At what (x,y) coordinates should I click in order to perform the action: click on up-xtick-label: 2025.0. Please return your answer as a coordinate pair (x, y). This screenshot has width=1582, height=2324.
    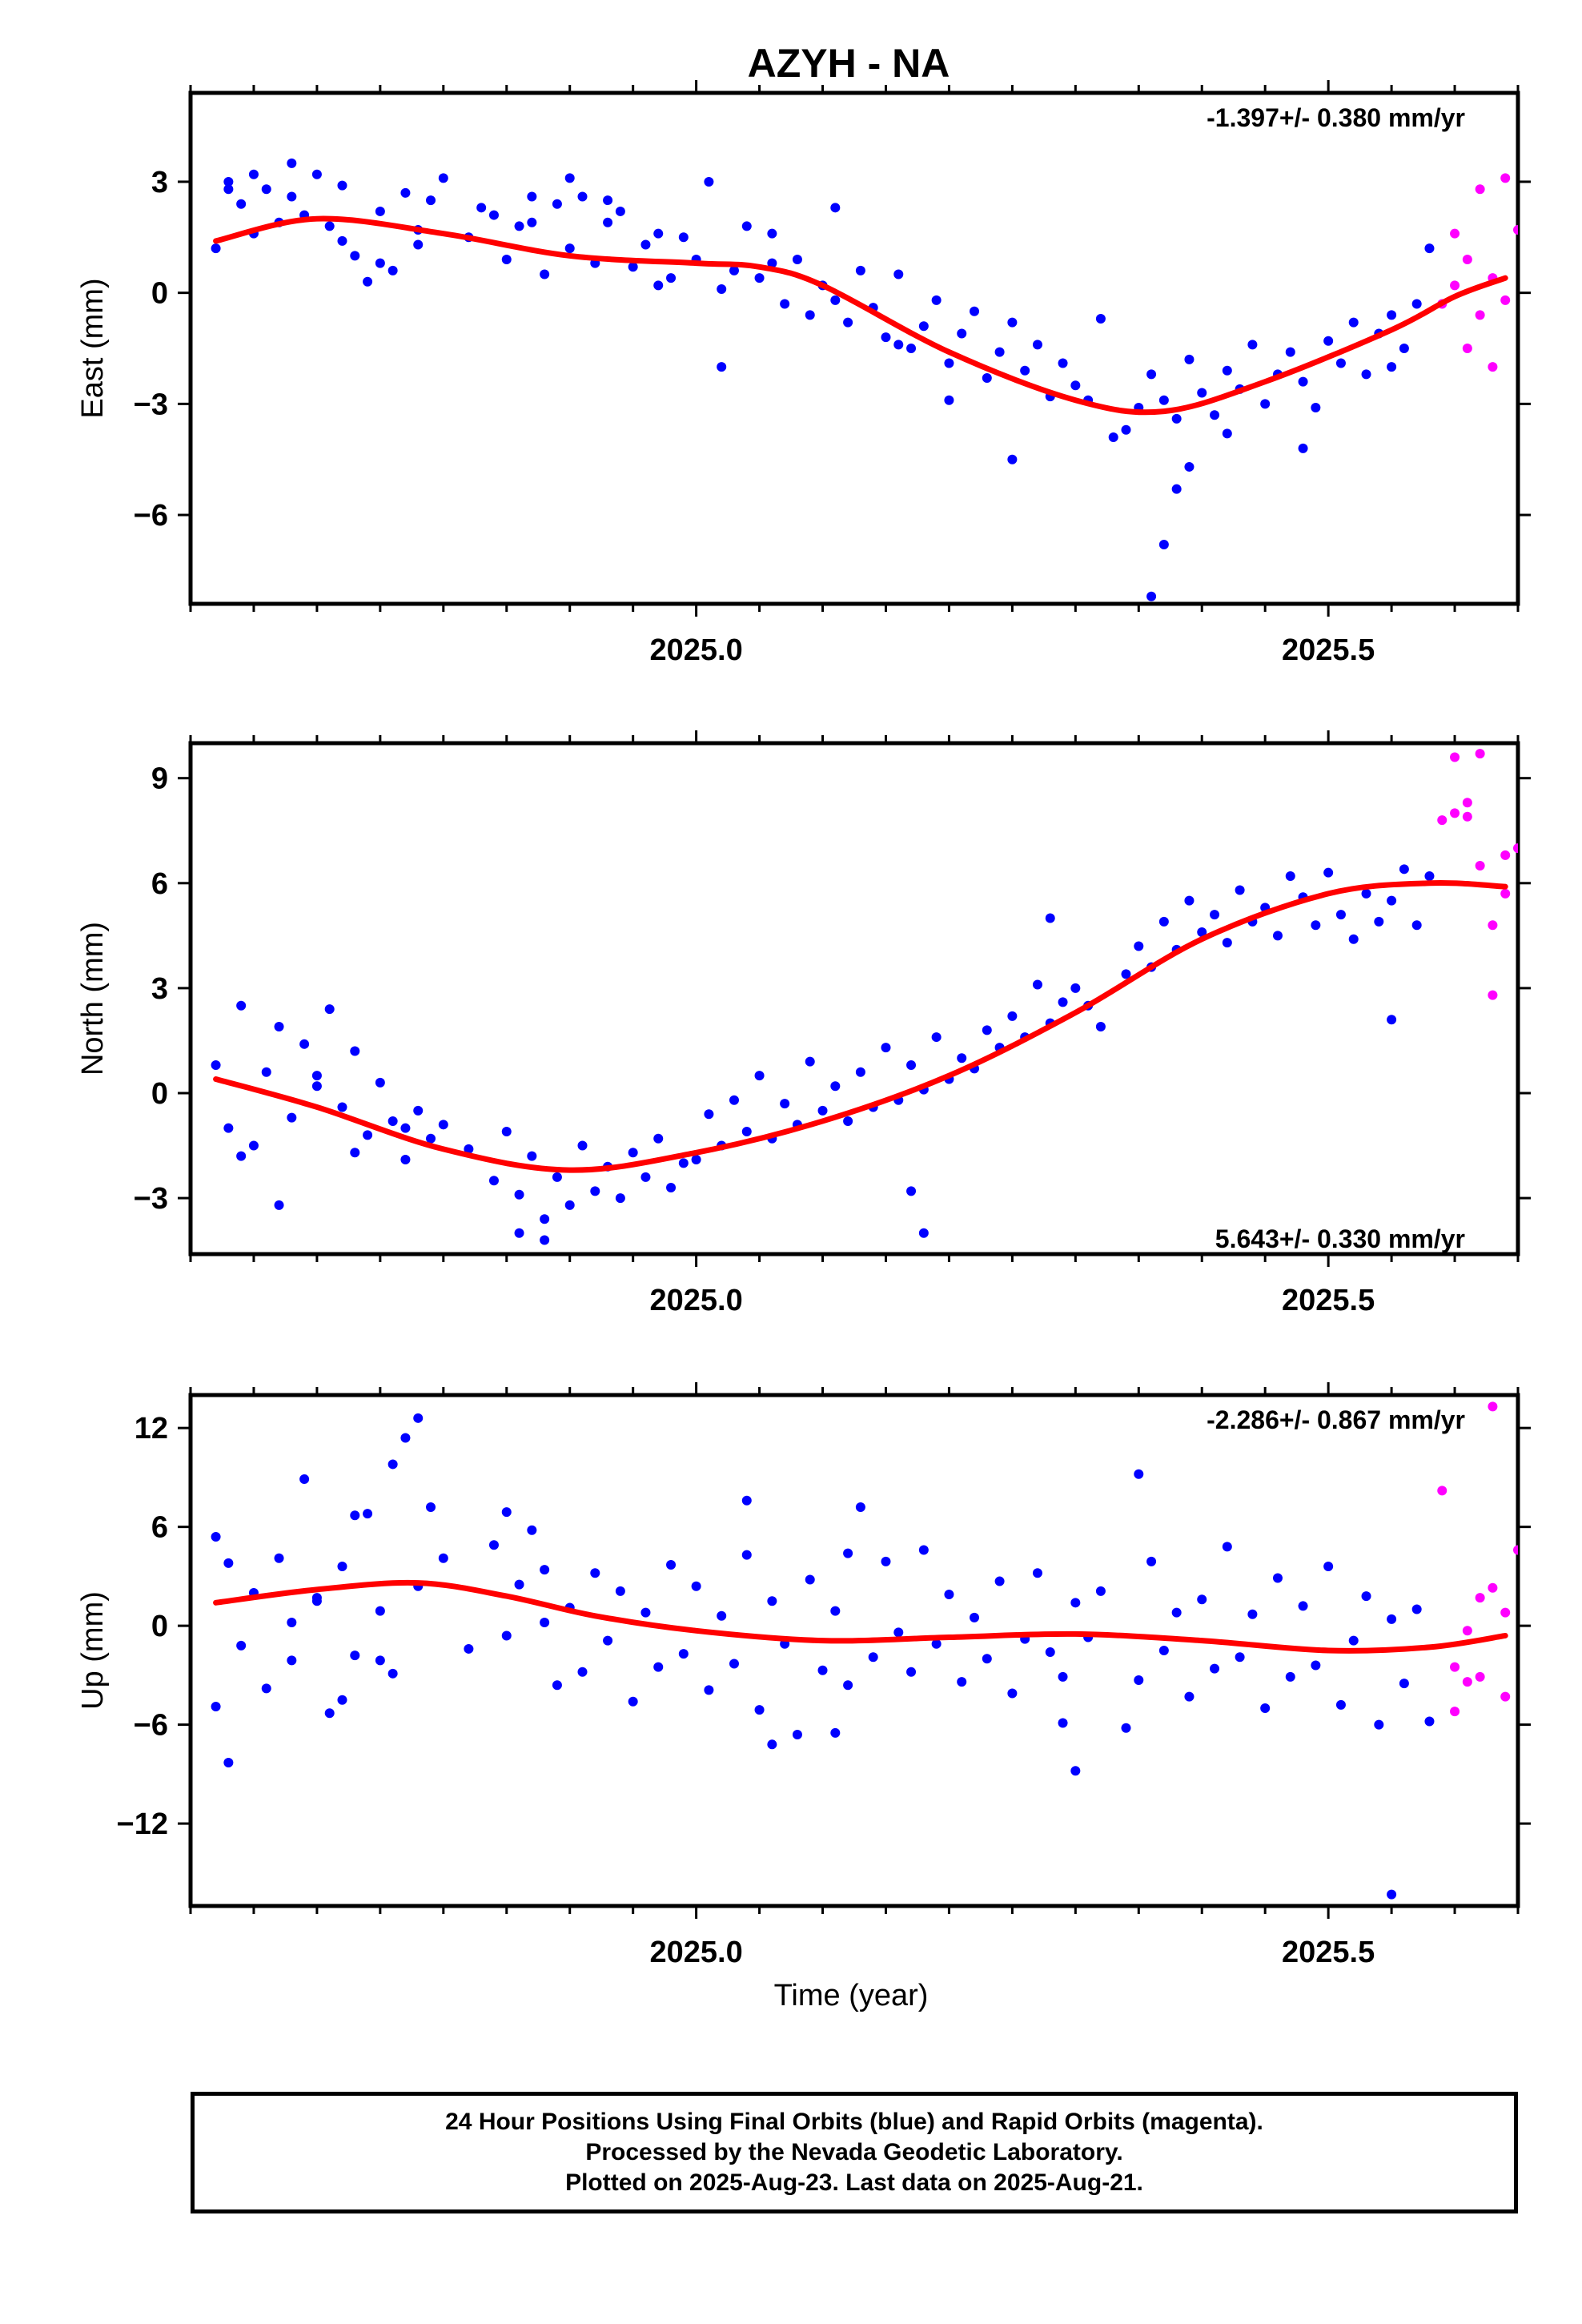
    Looking at the image, I should click on (697, 1953).